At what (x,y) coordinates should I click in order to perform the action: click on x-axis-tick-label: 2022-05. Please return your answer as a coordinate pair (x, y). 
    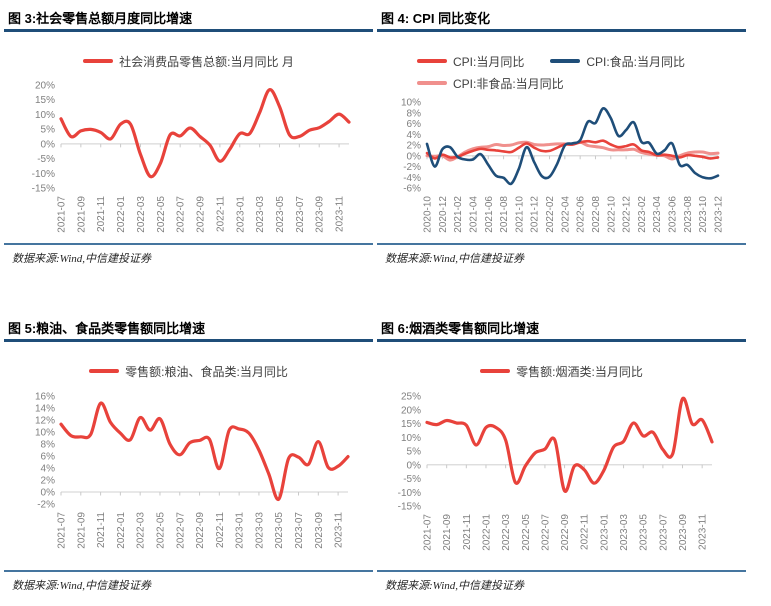
    Looking at the image, I should click on (161, 214).